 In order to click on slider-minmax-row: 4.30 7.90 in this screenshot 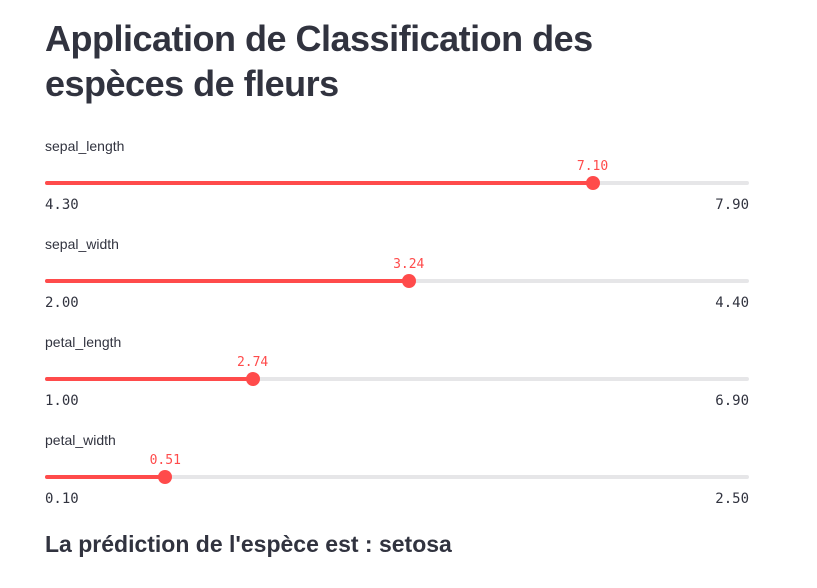, I will do `click(397, 205)`.